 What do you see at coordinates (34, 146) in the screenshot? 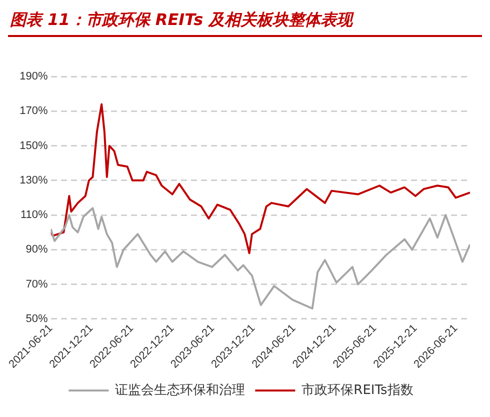
I see `y-tick-label: 150%` at bounding box center [34, 146].